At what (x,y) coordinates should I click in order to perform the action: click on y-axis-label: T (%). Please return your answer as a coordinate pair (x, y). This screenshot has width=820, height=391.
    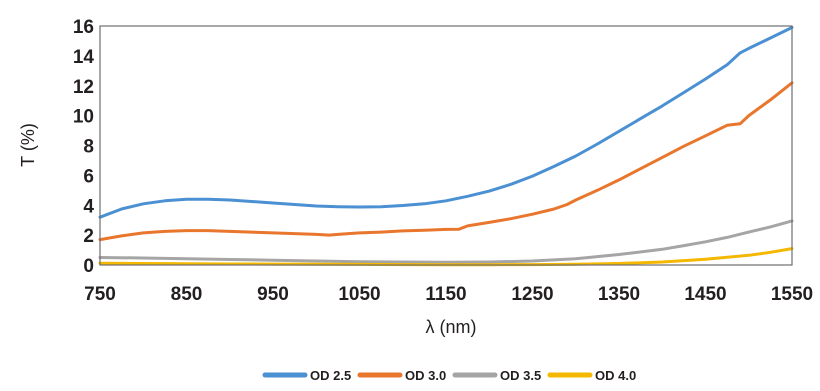
    Looking at the image, I should click on (28, 145).